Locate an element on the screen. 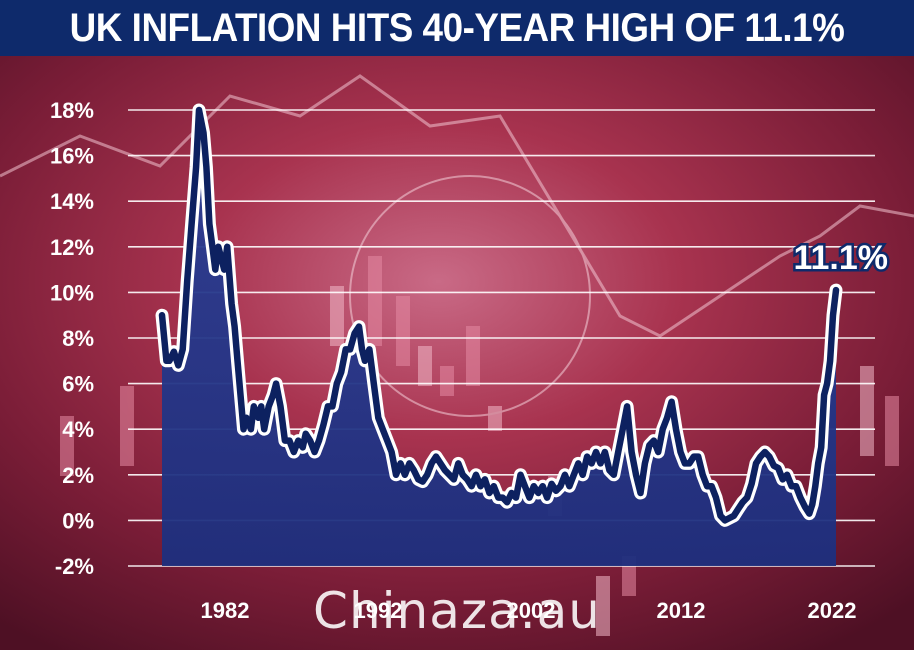  y-tick-label: 16% is located at coordinates (72, 156).